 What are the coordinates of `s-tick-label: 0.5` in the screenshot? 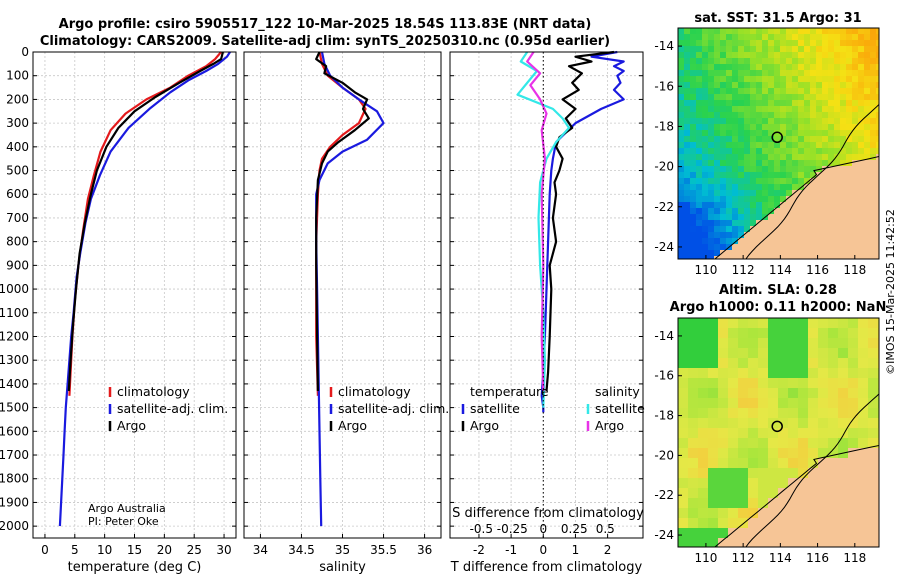 It's located at (605, 529).